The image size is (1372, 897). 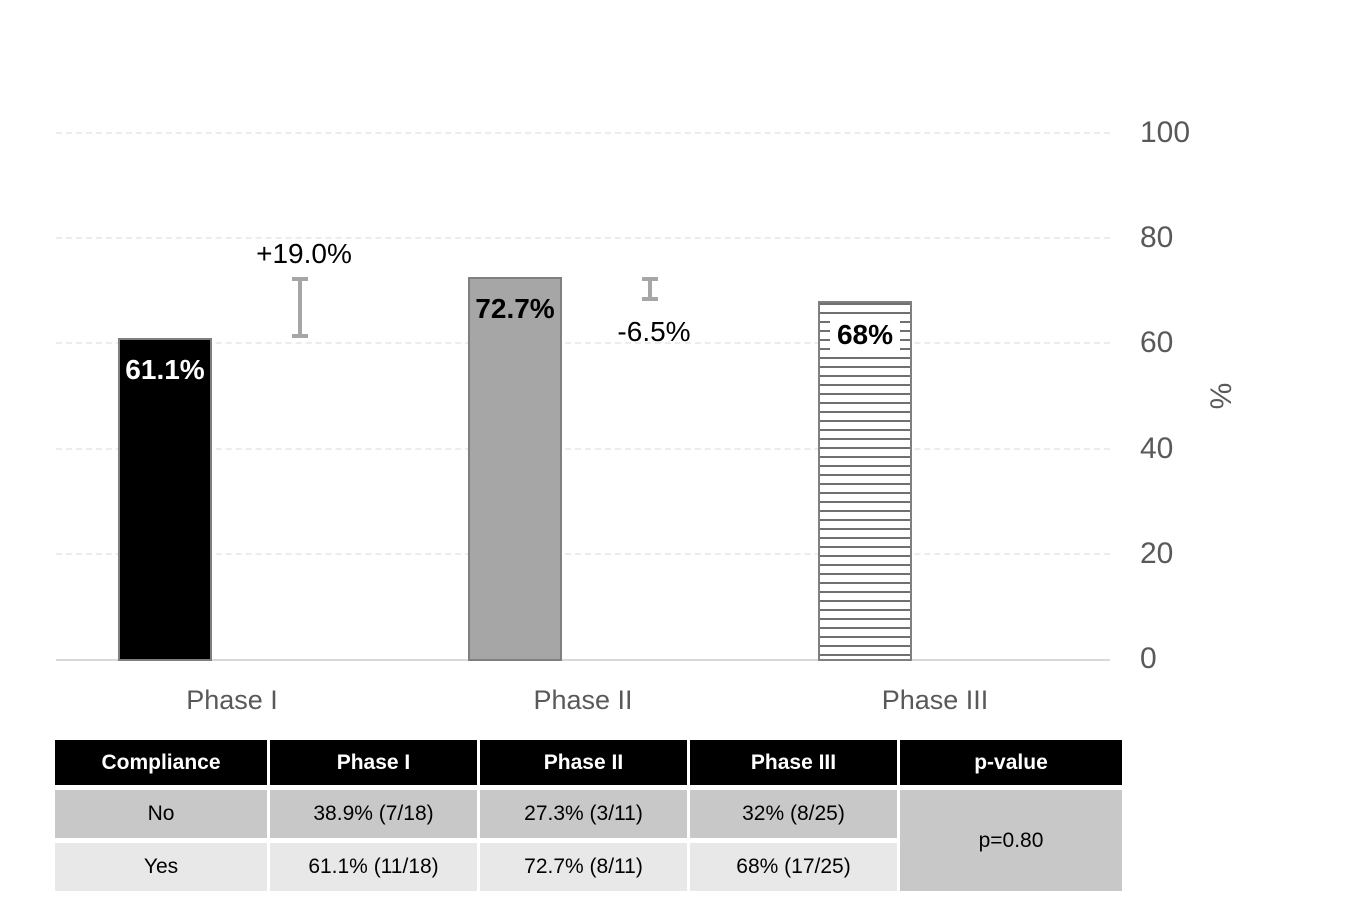 What do you see at coordinates (1221, 396) in the screenshot?
I see `y-axis-title: %` at bounding box center [1221, 396].